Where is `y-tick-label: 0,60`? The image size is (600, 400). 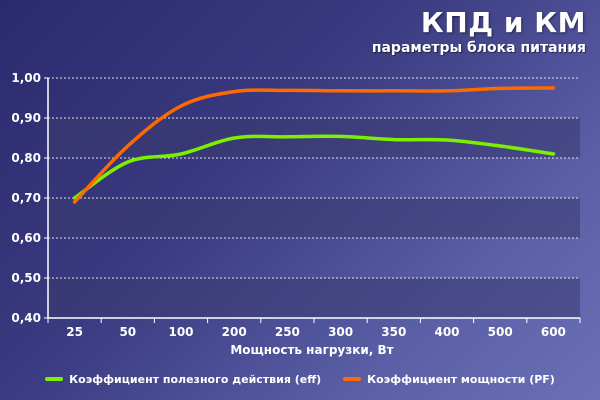
y-tick-label: 0,60 is located at coordinates (26, 238).